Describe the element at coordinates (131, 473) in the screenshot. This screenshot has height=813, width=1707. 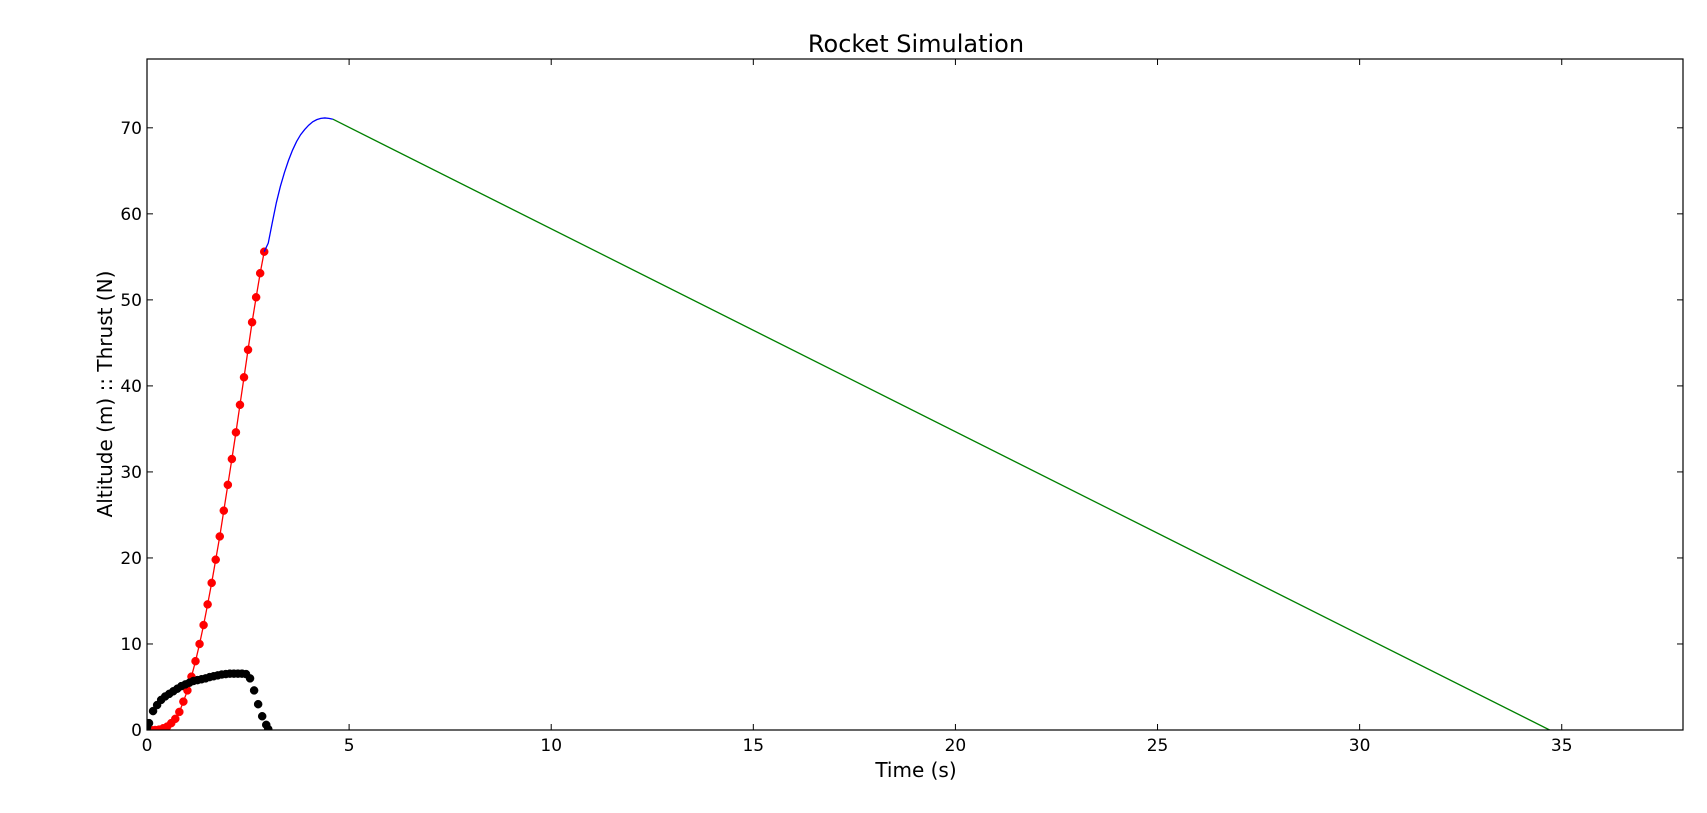
I see `y-tick-label: 30` at that location.